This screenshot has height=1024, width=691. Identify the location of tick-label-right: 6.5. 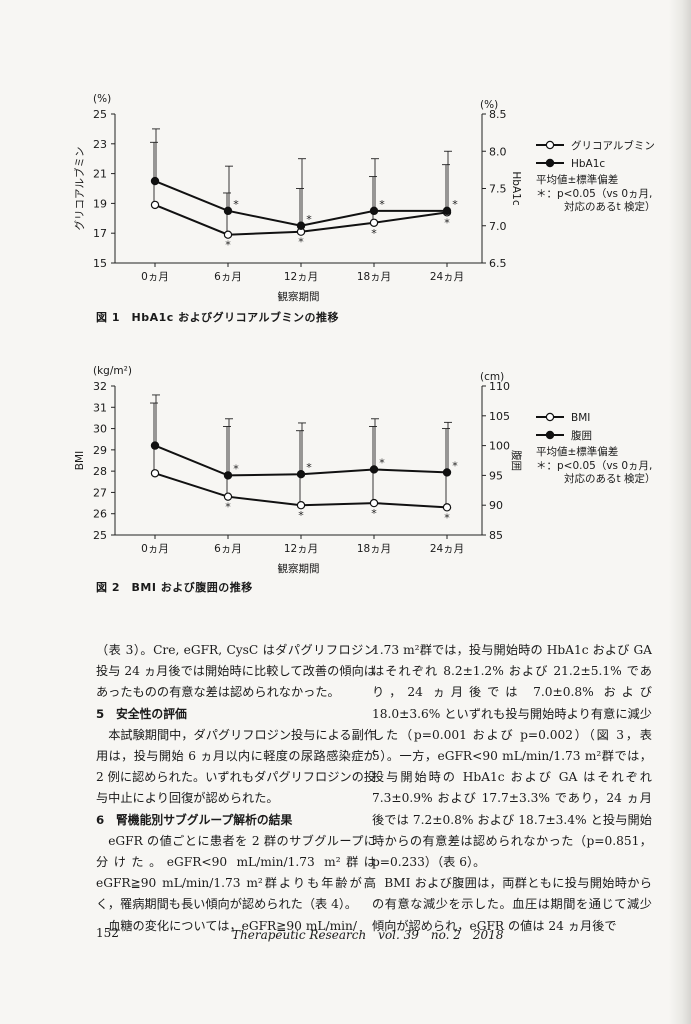
(498, 263).